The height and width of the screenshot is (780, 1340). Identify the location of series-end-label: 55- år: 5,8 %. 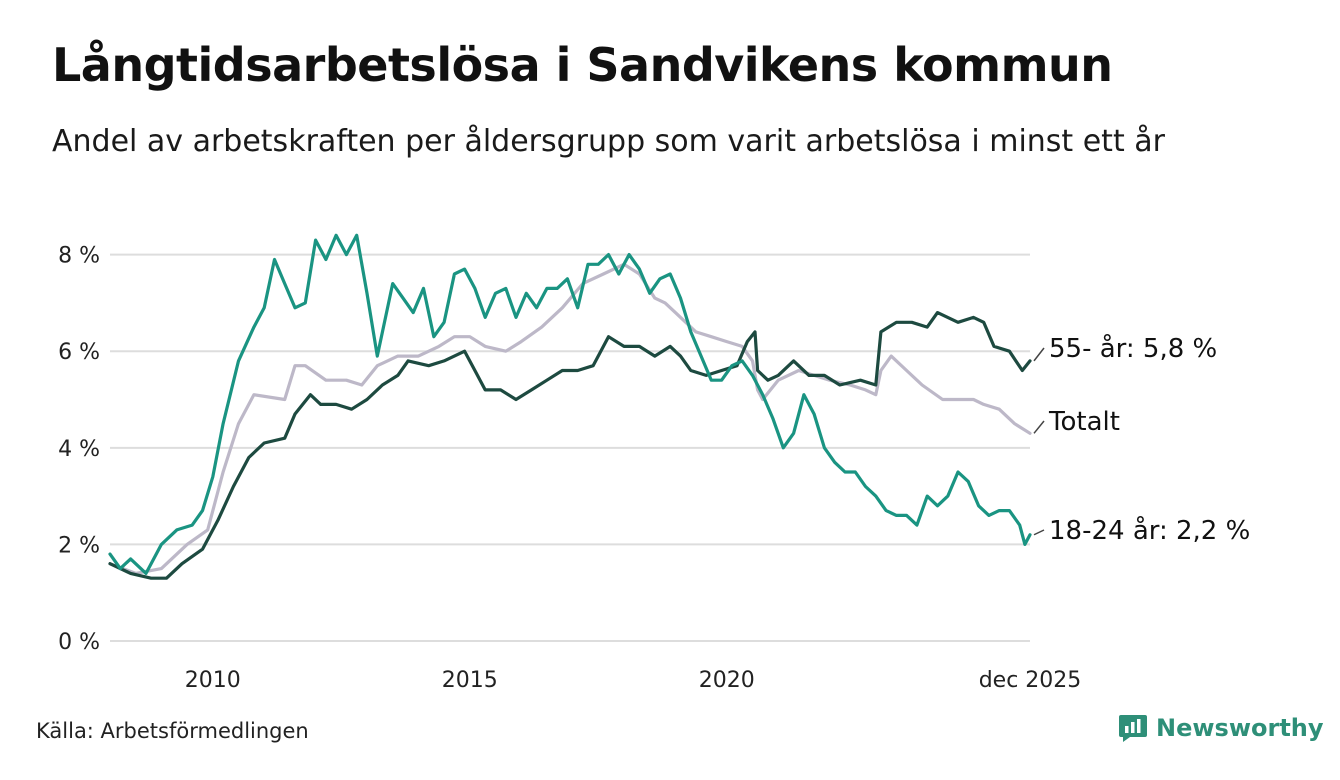
(1133, 348).